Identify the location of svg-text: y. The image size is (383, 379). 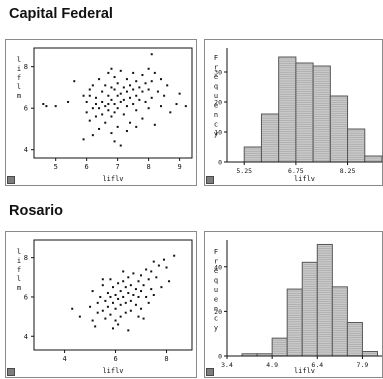
(216, 134).